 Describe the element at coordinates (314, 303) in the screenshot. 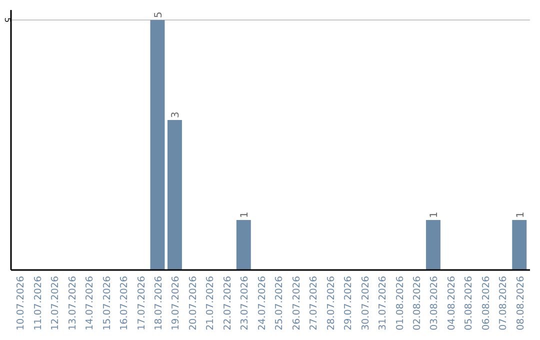

I see `x-tick-label: 27.07.2026` at that location.